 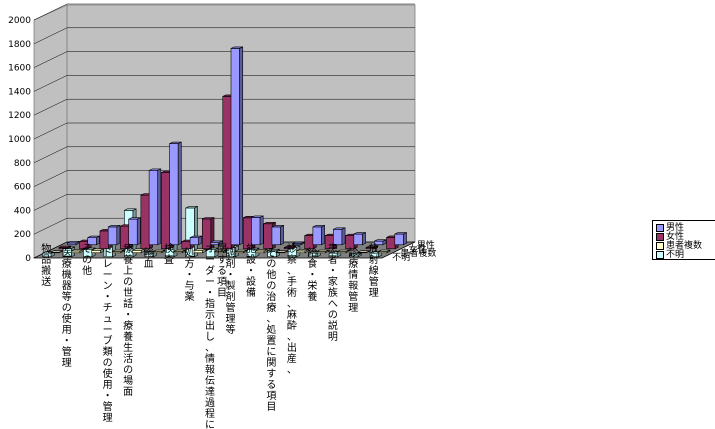 What do you see at coordinates (675, 228) in the screenshot?
I see `legend-label: 男性` at bounding box center [675, 228].